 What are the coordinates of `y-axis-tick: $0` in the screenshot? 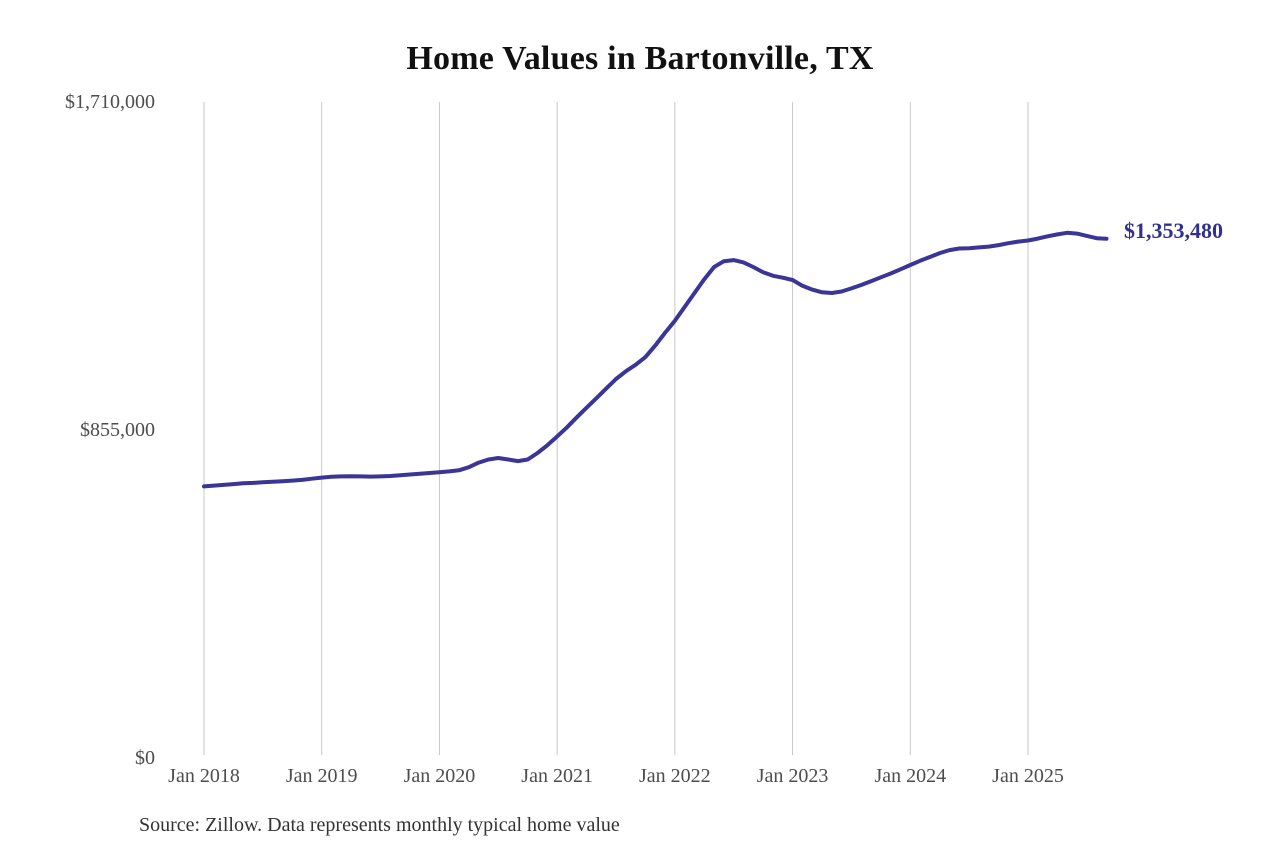 It's located at (145, 758).